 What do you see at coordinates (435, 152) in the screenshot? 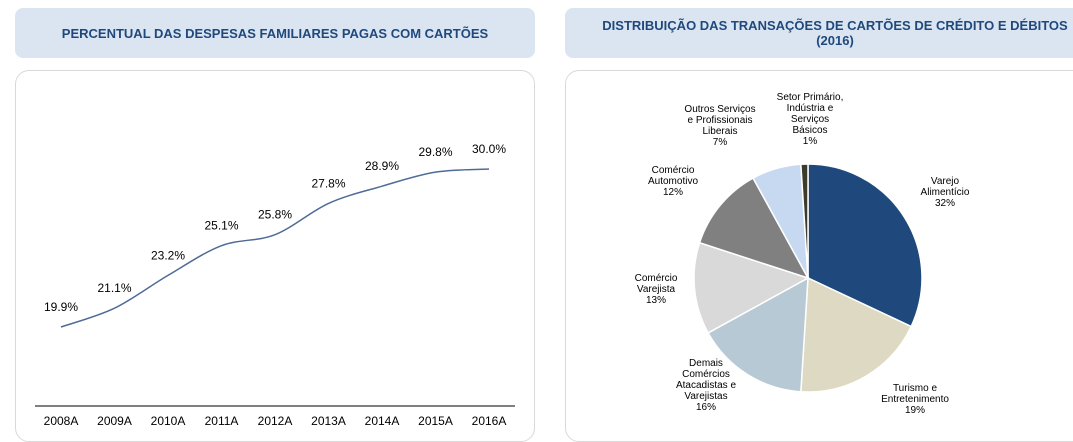
I see `data-label: 29.8%` at bounding box center [435, 152].